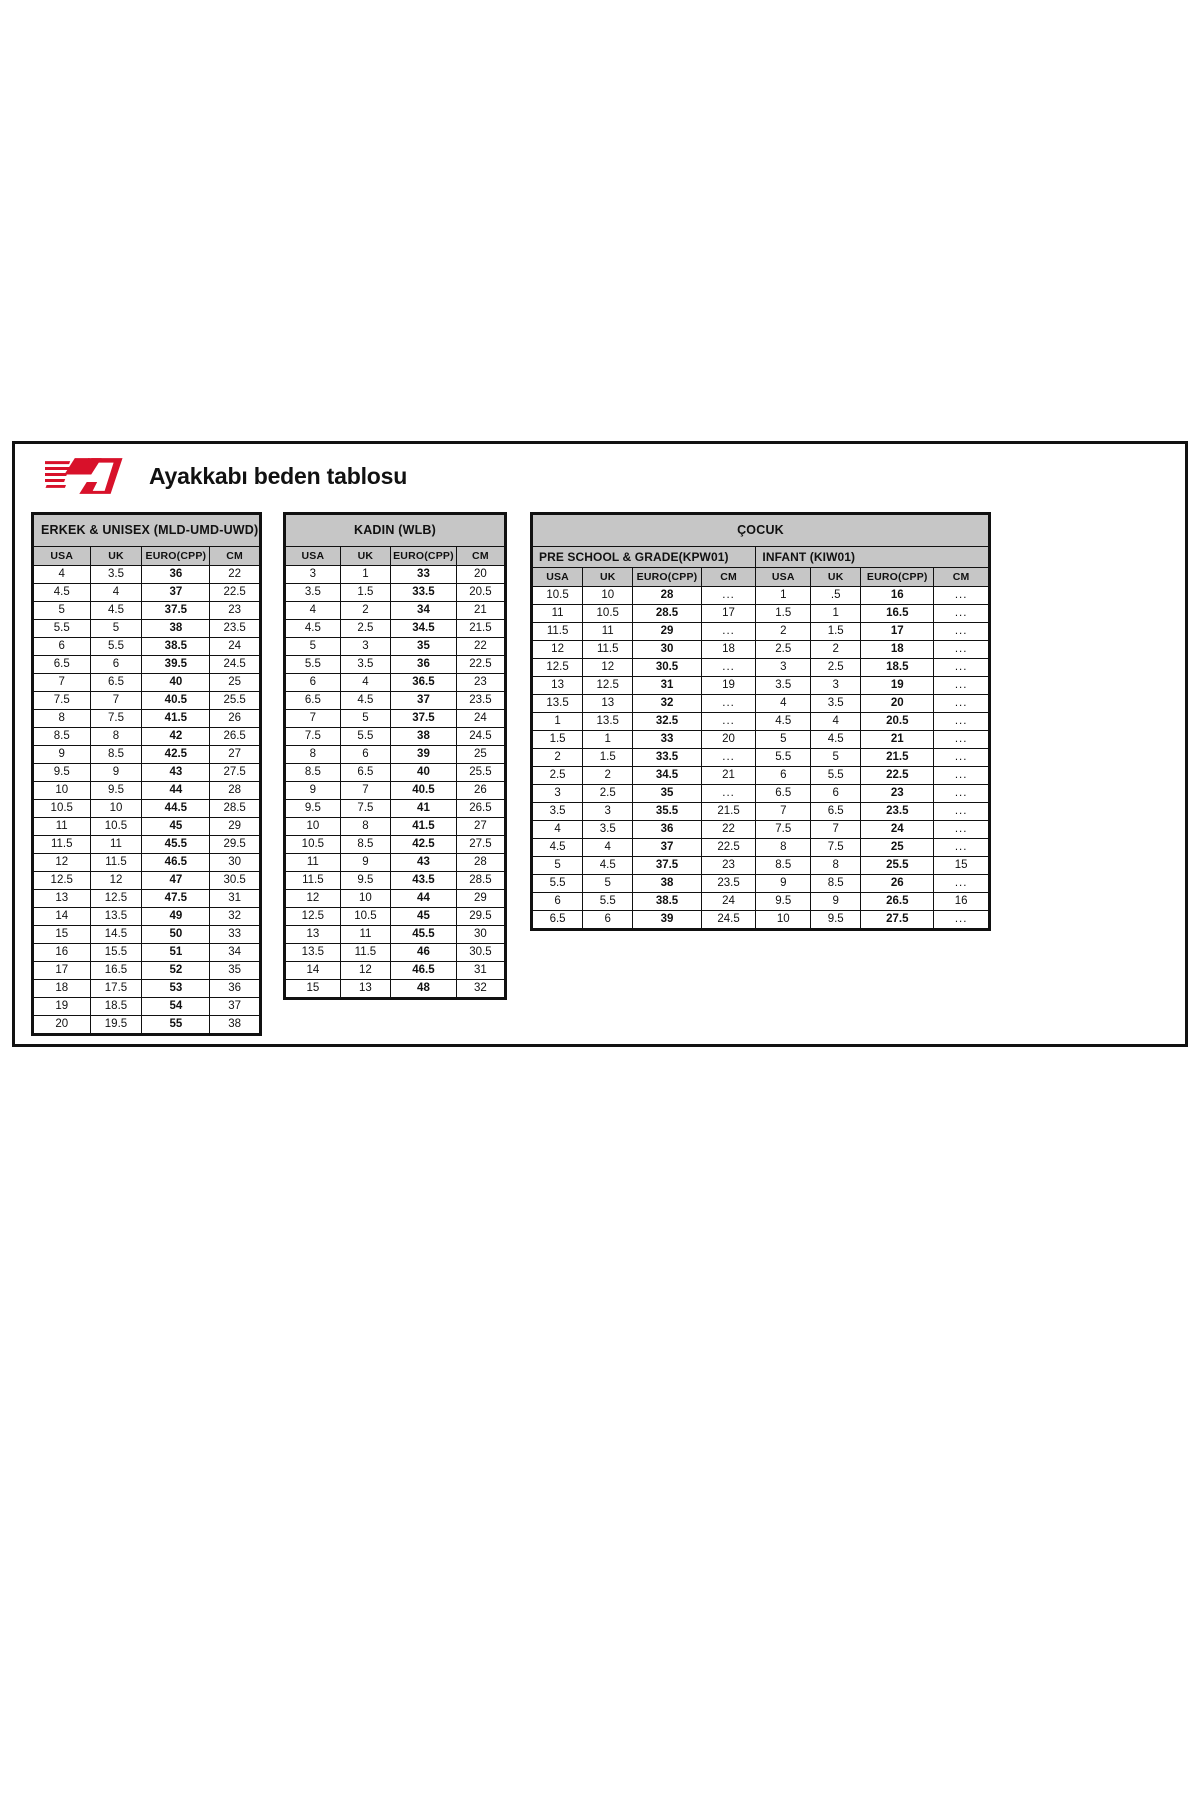 The height and width of the screenshot is (1800, 1200). I want to click on kids-column-header-row: USA UK EURO(CPP) CM USA UK EURO(CPP) CM, so click(760, 577).